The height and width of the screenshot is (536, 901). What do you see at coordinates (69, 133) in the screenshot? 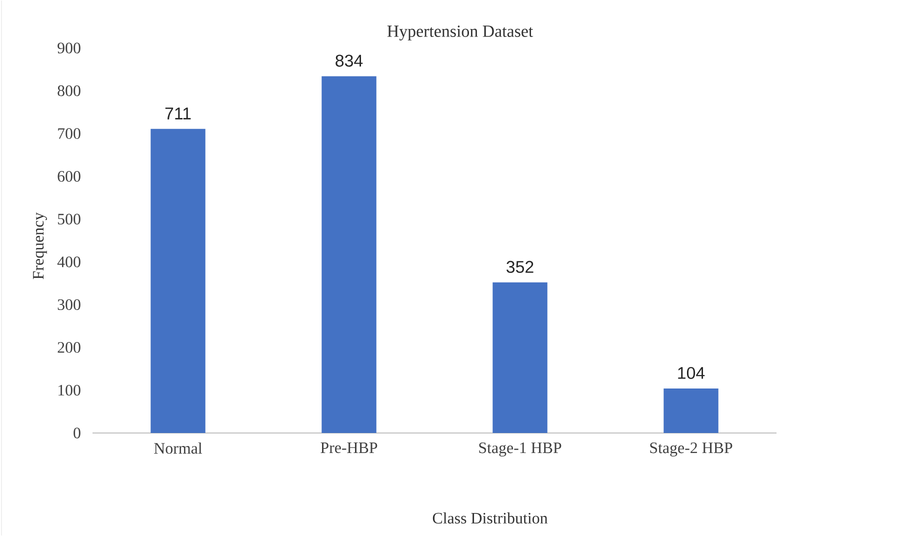
I see `y-tick-label: 700` at bounding box center [69, 133].